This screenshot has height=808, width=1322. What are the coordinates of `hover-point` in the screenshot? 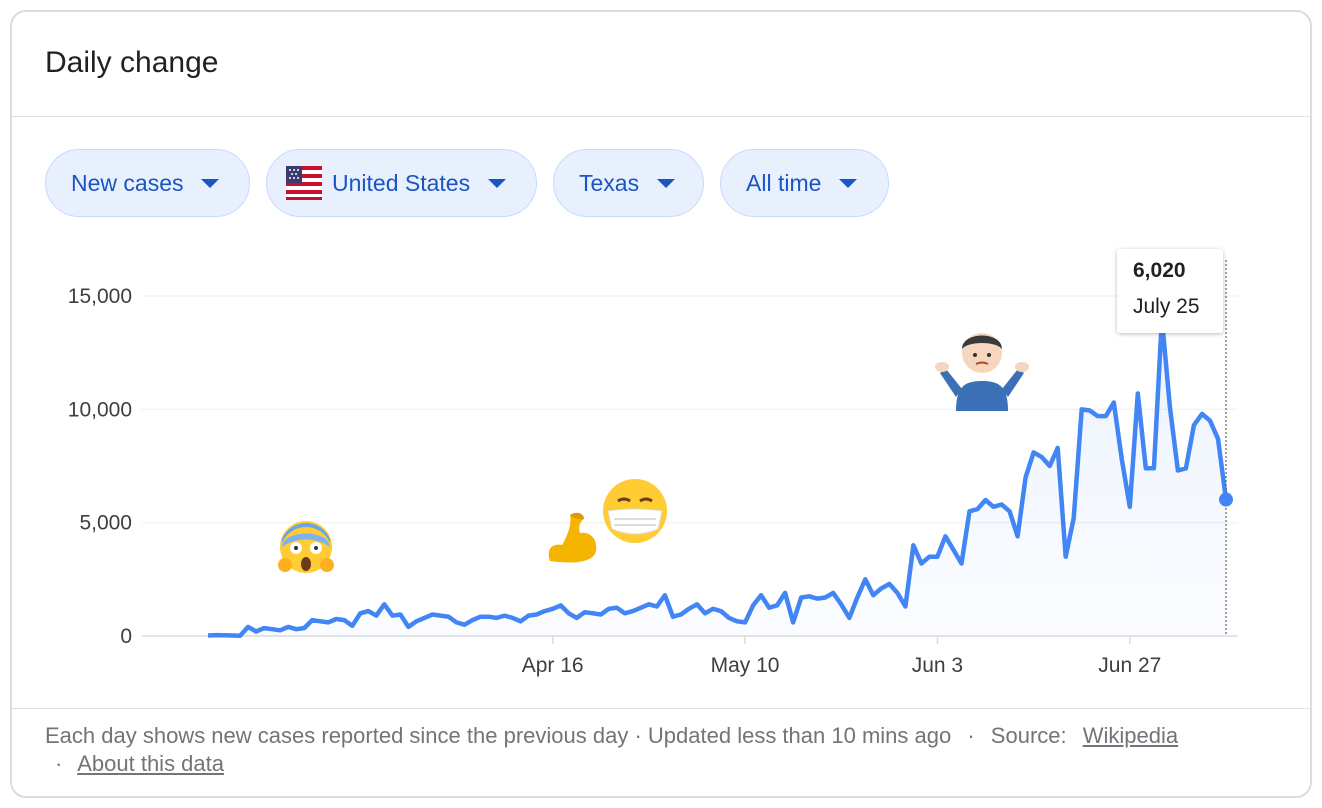 It's located at (1226, 499).